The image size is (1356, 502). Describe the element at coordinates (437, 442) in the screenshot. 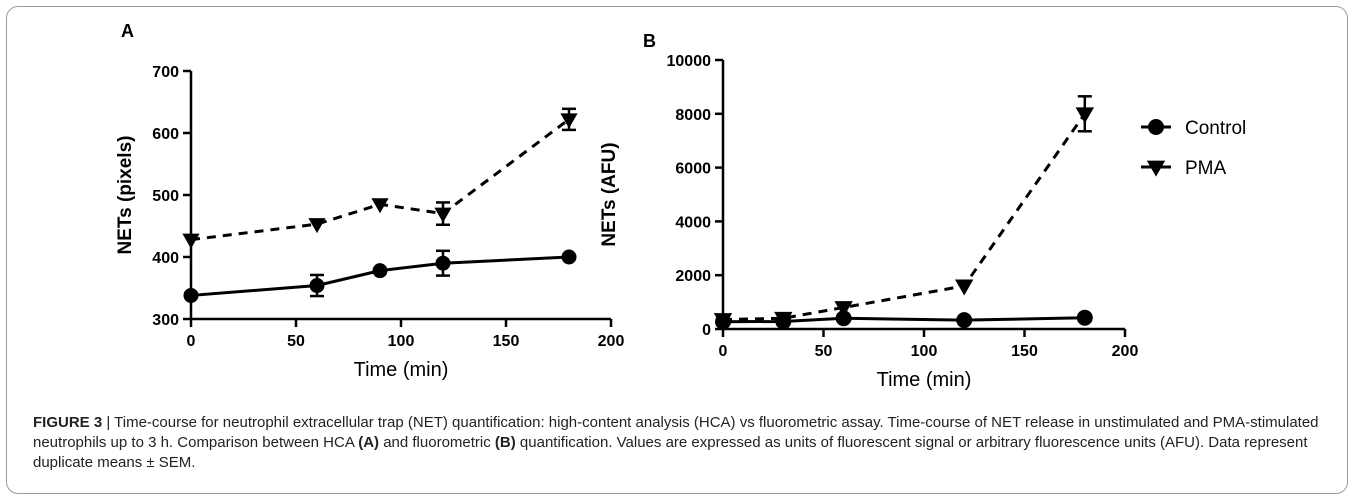

I see `caption-text-2: and fluorometric` at that location.